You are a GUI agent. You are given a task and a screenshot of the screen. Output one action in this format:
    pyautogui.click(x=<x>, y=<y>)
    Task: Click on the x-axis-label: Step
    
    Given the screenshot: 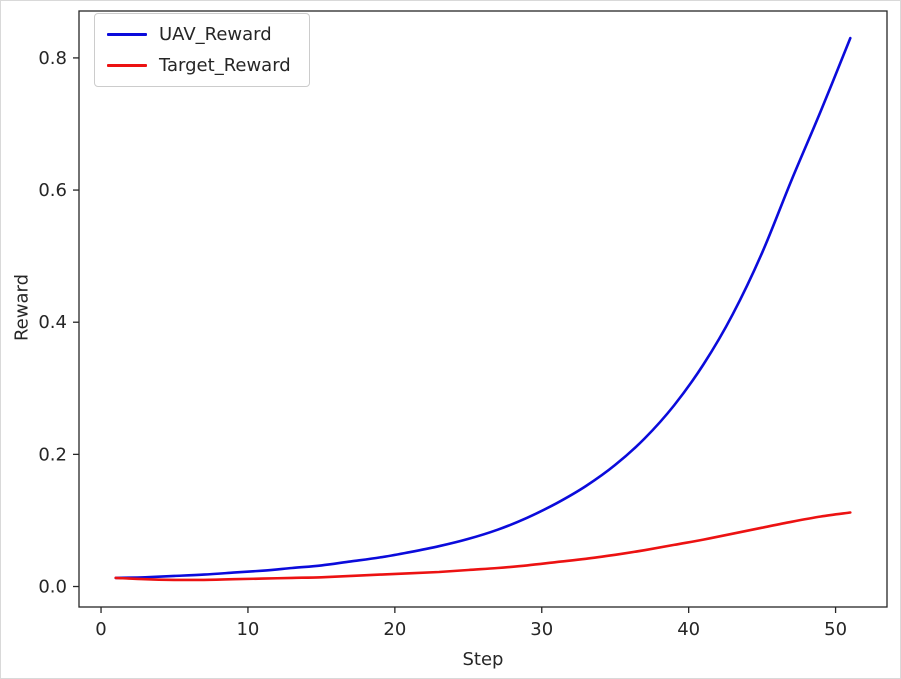 What is the action you would take?
    pyautogui.click(x=483, y=659)
    